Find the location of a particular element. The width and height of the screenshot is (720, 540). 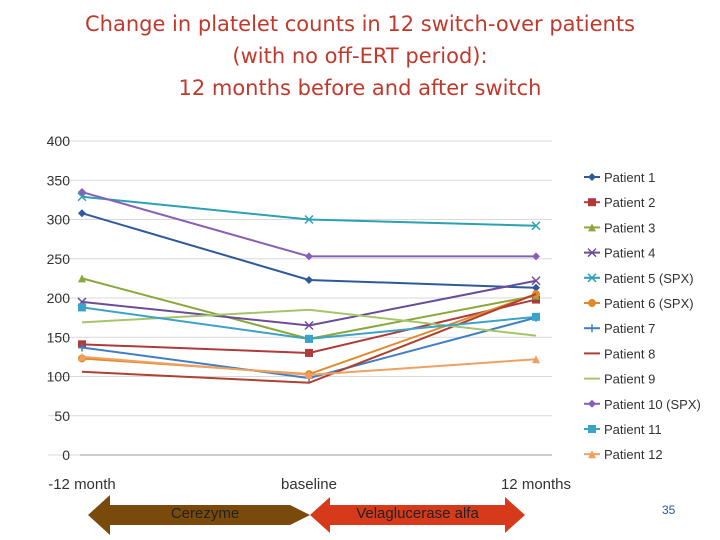

legend-label: Patient 7 is located at coordinates (629, 328).